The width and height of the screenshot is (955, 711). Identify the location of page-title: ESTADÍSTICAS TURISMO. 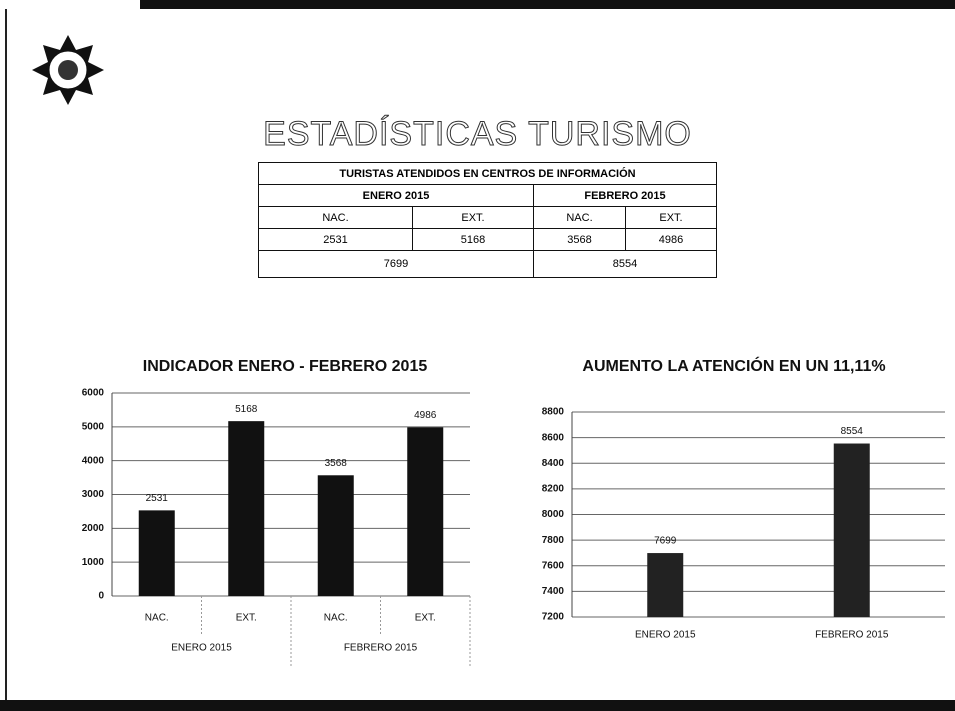
(477, 134).